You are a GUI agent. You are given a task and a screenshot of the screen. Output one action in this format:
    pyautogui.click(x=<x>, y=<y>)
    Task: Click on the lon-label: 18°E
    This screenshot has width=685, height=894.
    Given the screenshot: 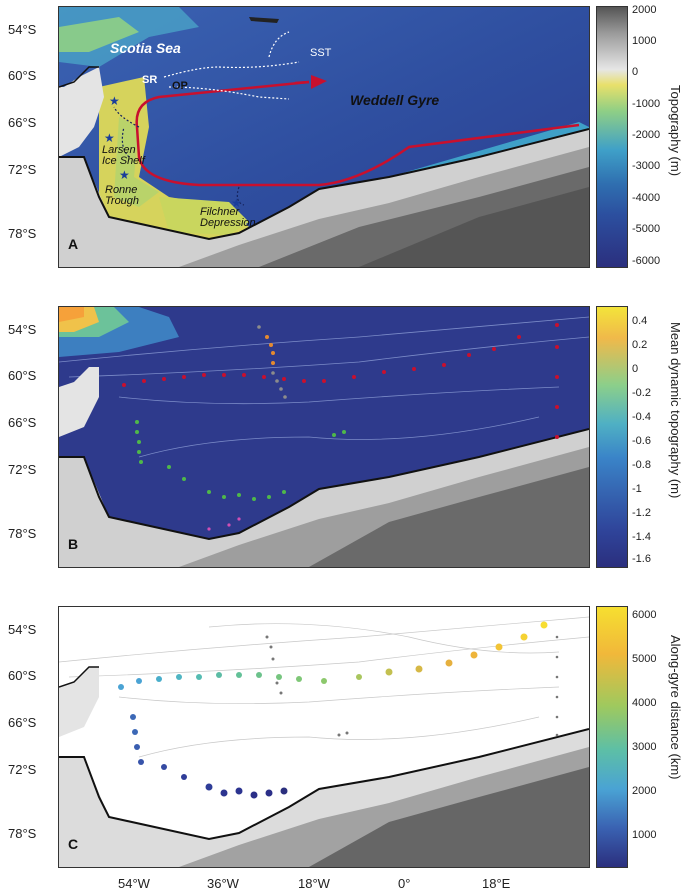 What is the action you would take?
    pyautogui.click(x=496, y=883)
    